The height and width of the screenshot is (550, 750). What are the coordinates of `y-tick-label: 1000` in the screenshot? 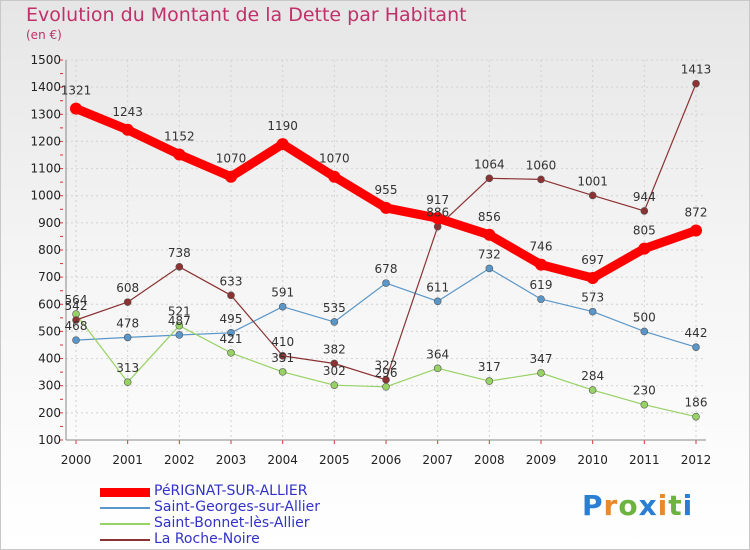 It's located at (45, 196).